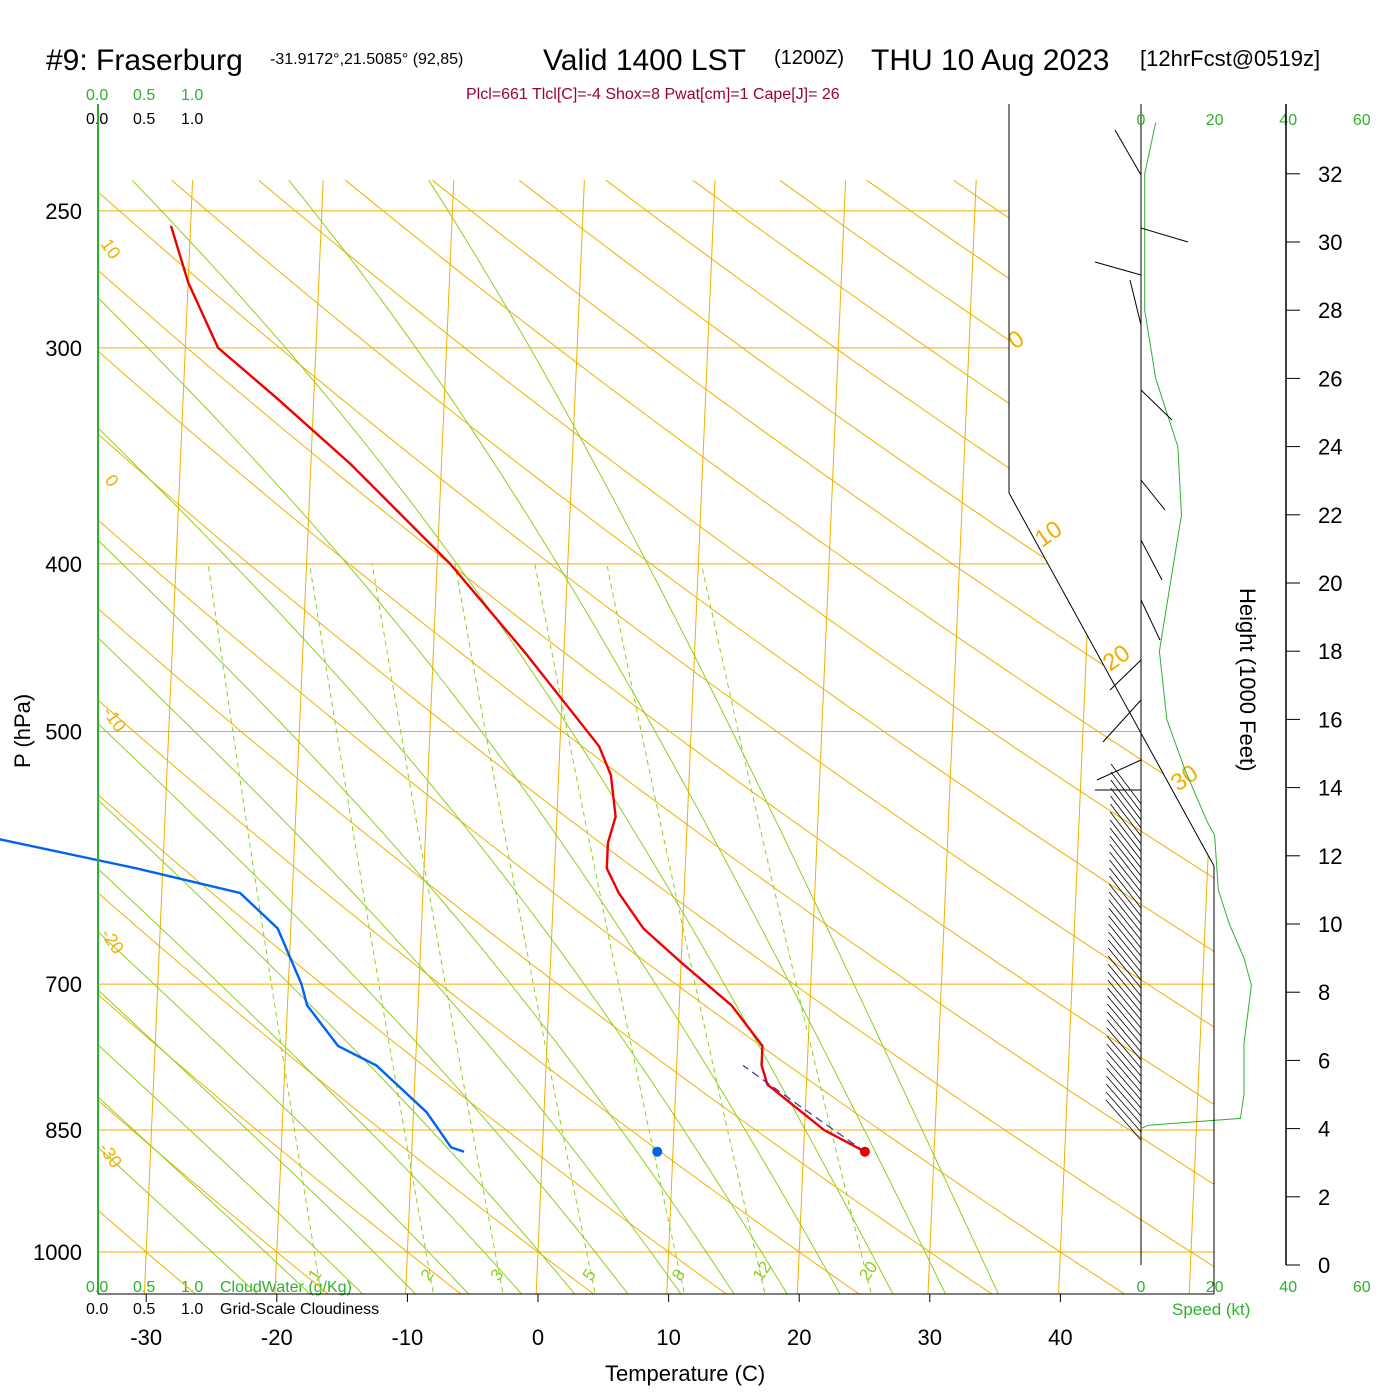 The height and width of the screenshot is (1400, 1400). What do you see at coordinates (192, 1309) in the screenshot?
I see `cloudiness-tick-bottom-2: 1.0` at bounding box center [192, 1309].